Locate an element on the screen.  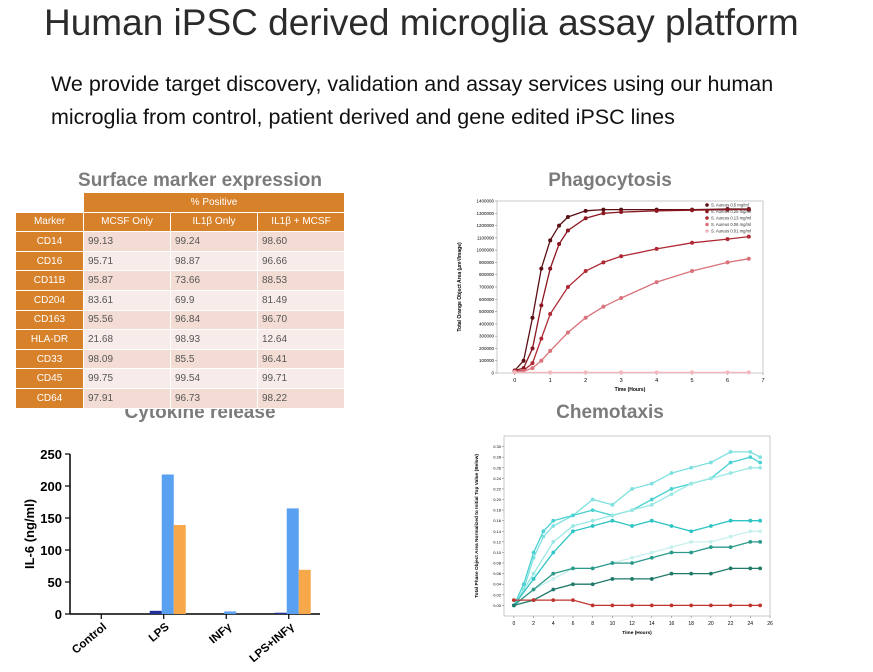
value-cell: 97.91 is located at coordinates (127, 398).